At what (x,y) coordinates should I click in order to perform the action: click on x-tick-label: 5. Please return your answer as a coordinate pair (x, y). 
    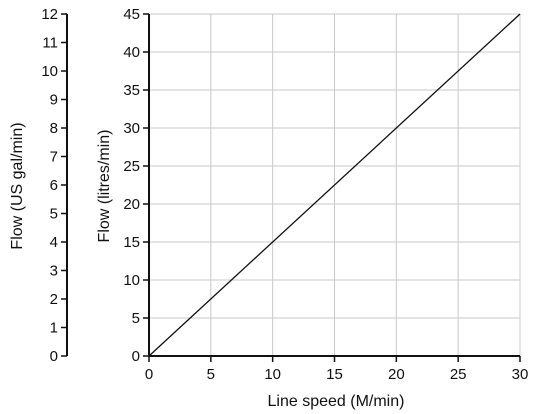
    Looking at the image, I should click on (211, 374).